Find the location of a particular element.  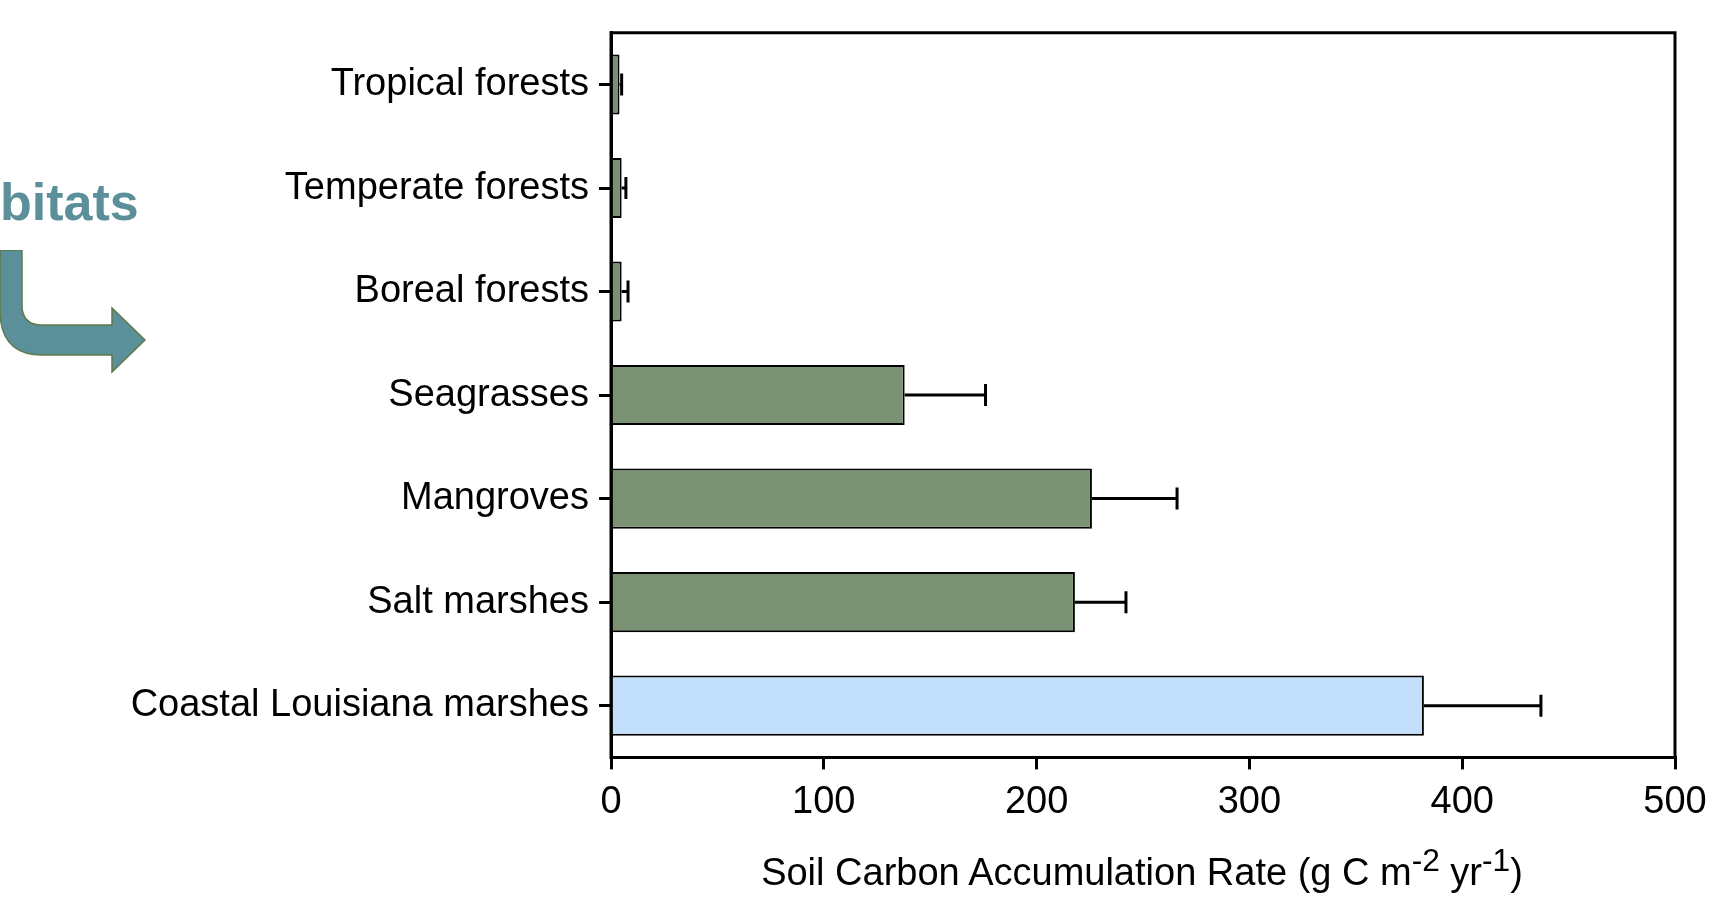

y-tick-label: Seagrasses is located at coordinates (488, 392).